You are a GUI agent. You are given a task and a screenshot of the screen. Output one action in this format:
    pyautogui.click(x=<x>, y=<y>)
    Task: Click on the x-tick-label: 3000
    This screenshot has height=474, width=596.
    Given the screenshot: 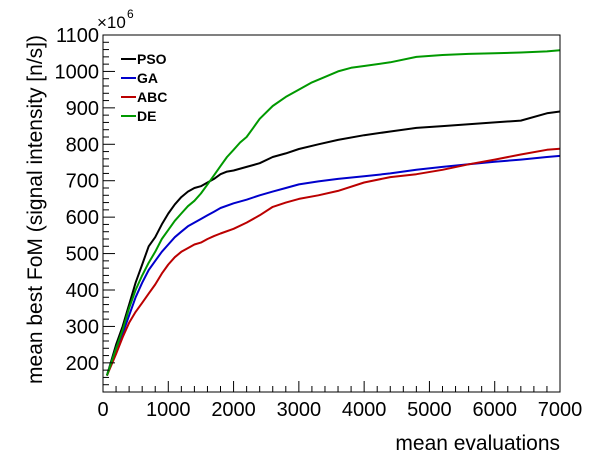 What is the action you would take?
    pyautogui.click(x=299, y=410)
    